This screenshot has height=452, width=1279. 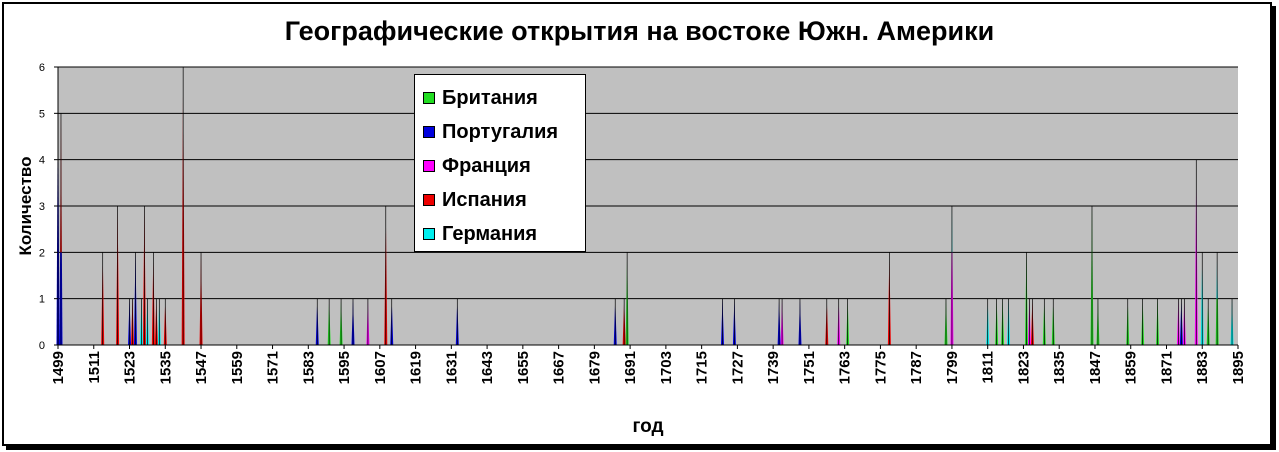 I want to click on x-tick-label: 1559, so click(x=237, y=367).